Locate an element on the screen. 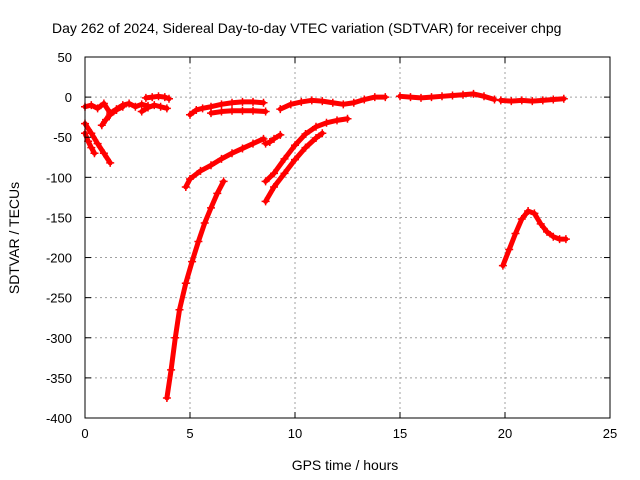 This screenshot has height=480, width=640. x-tick-label: 5 is located at coordinates (189, 433).